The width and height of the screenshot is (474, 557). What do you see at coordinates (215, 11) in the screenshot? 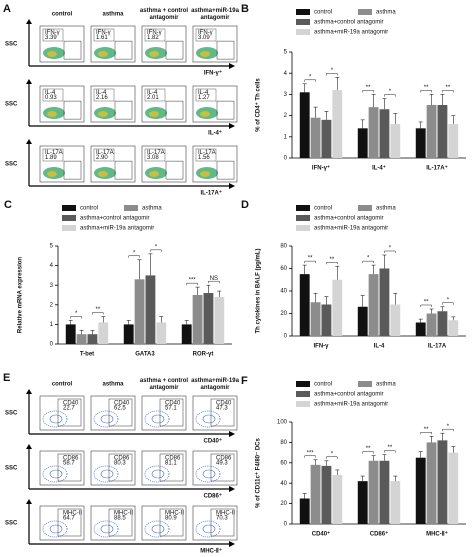
I see `column-header: asthma+miR-19a` at bounding box center [215, 11].